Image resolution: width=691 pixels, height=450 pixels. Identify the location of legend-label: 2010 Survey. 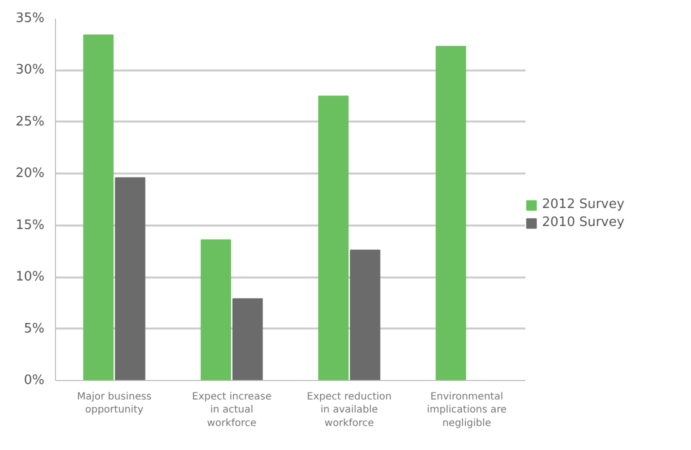
(583, 222).